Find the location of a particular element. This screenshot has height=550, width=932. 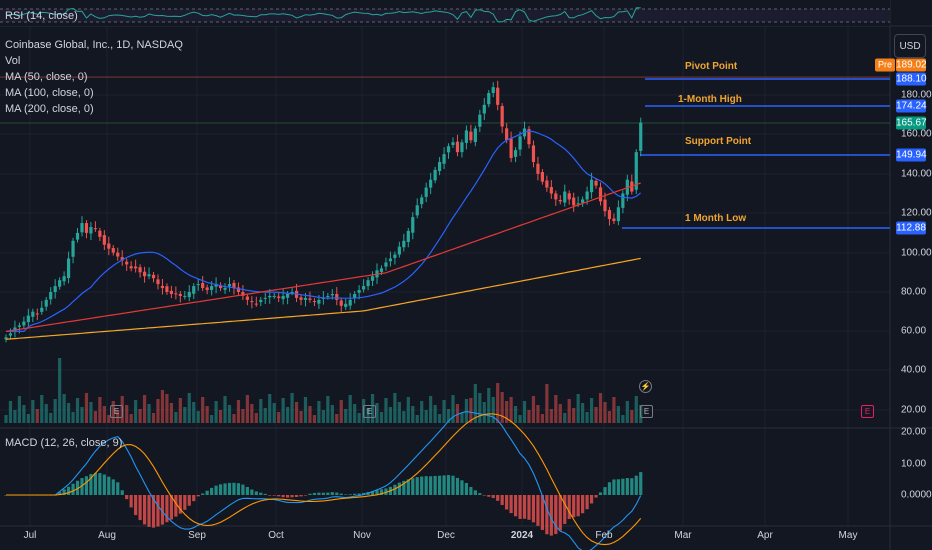

pre-price-tag: 189.02 is located at coordinates (911, 65).